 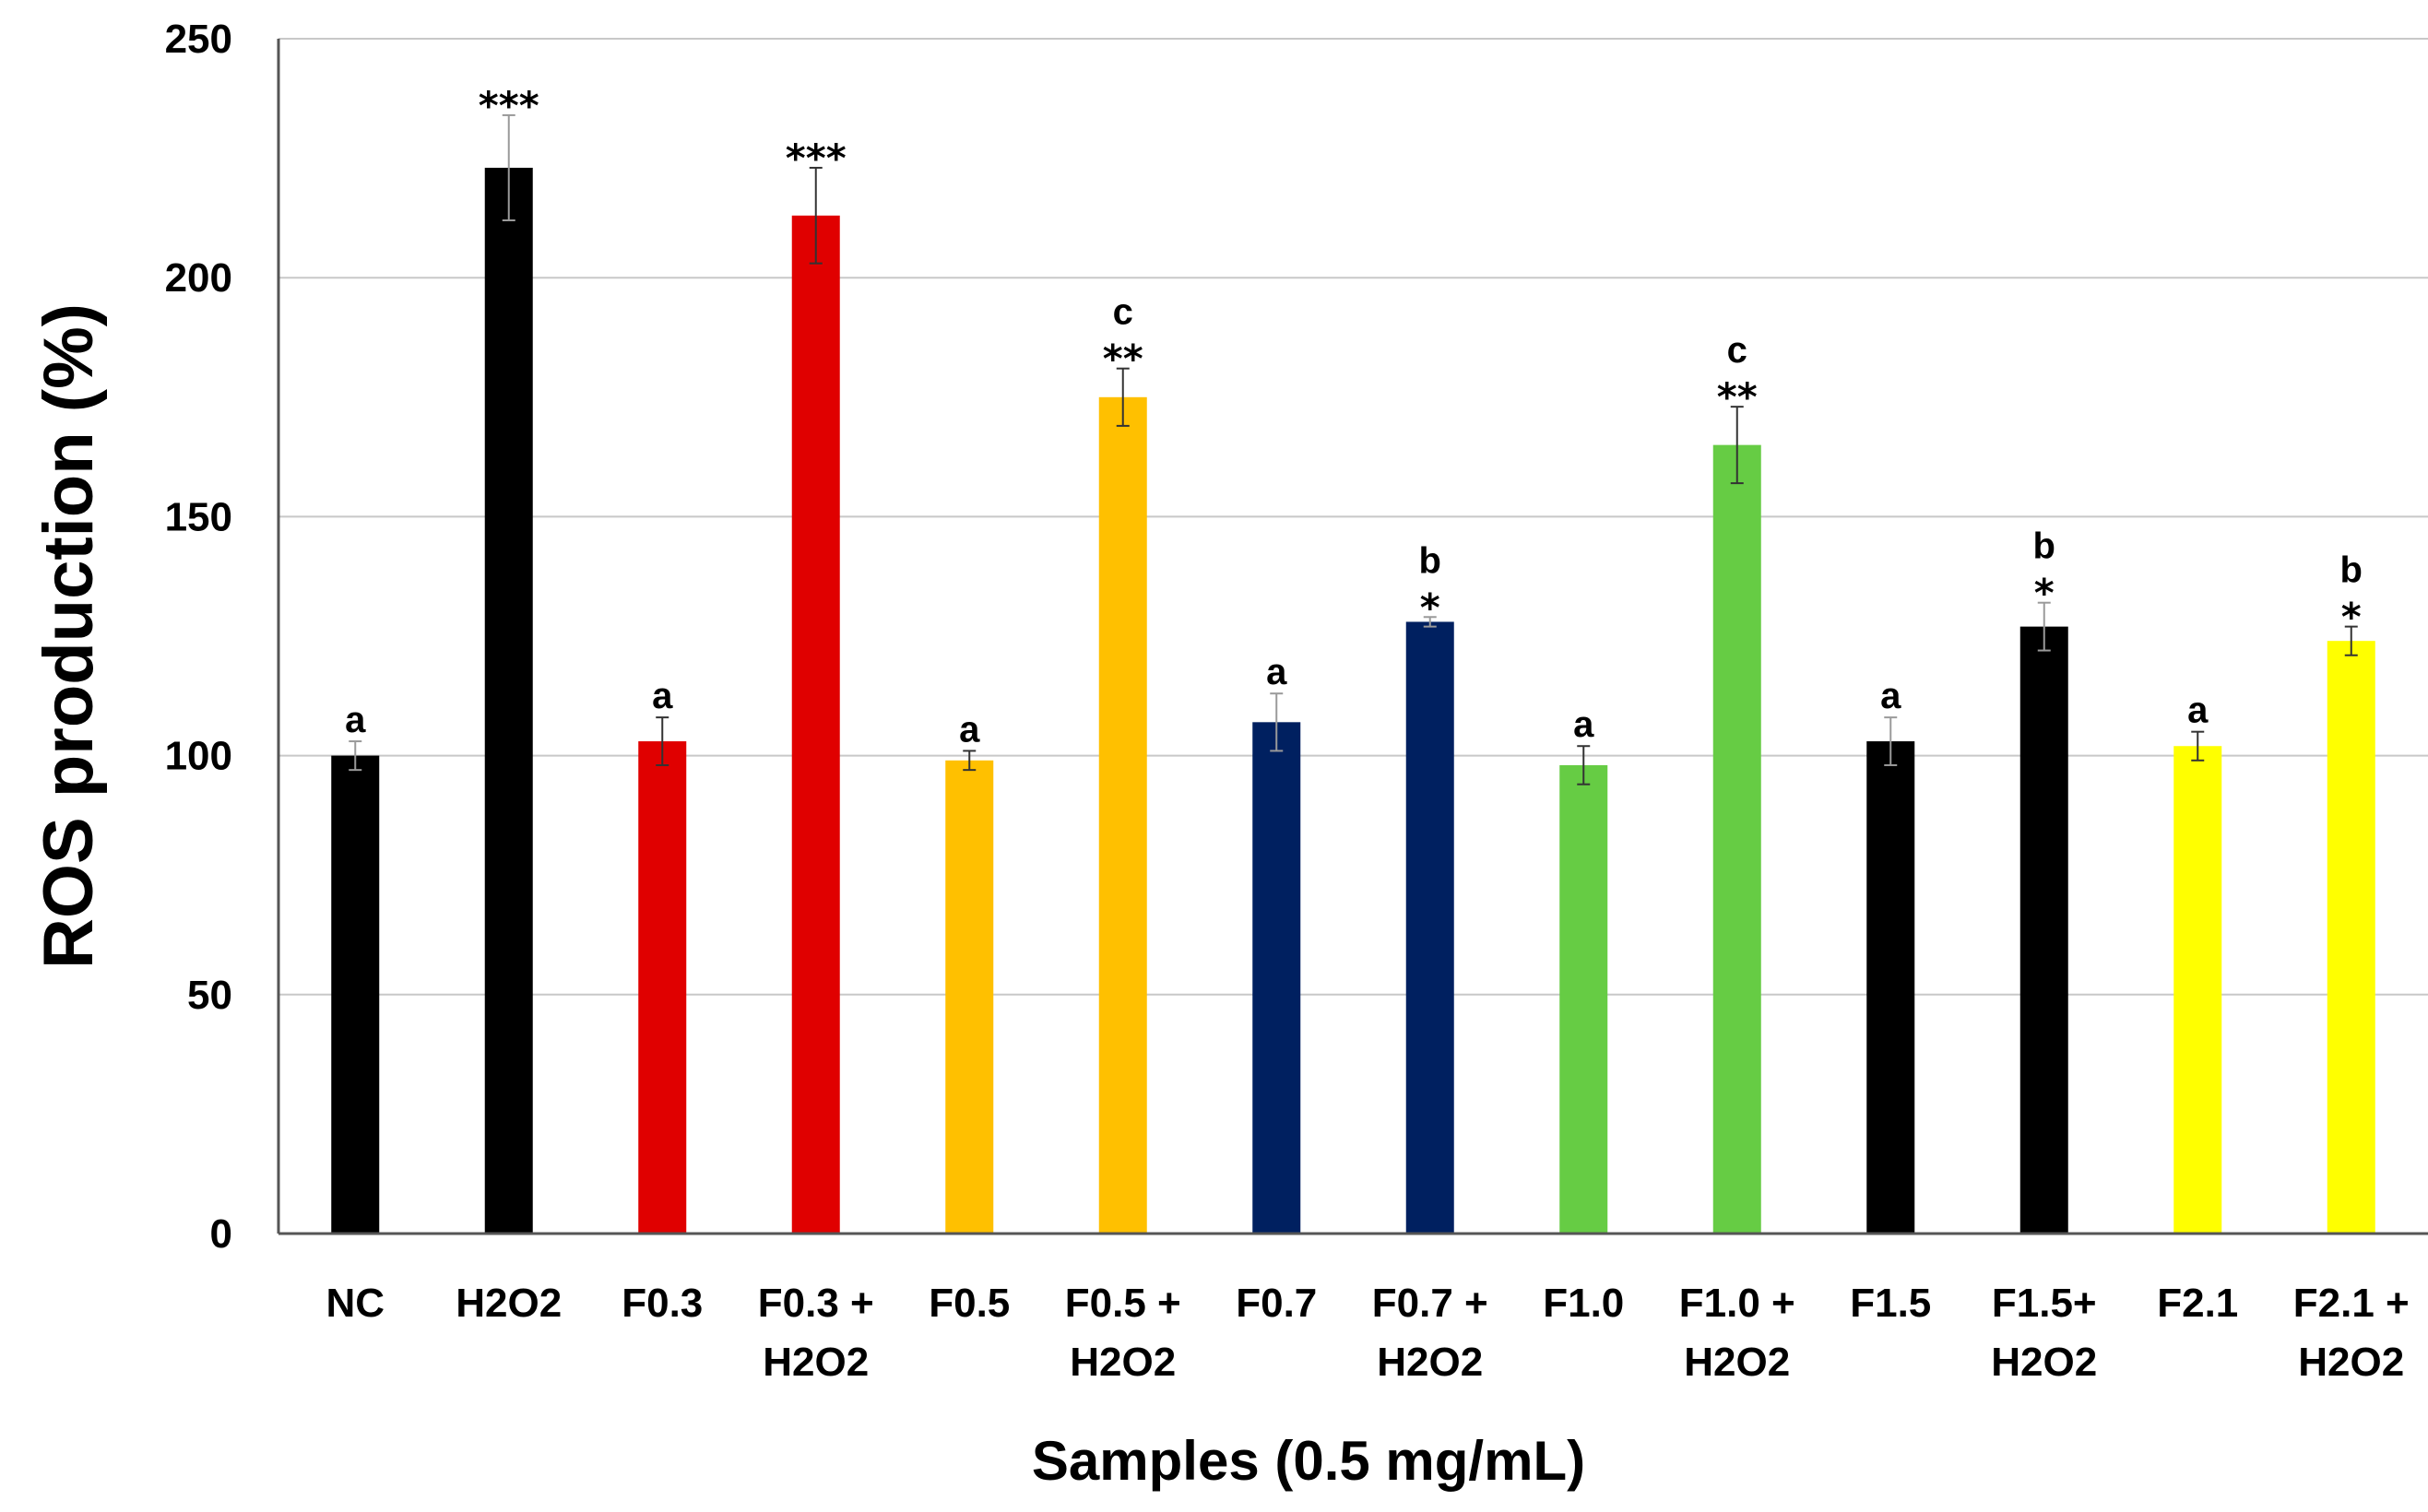 What do you see at coordinates (69, 636) in the screenshot?
I see `y-axis-title: ROS production (%)` at bounding box center [69, 636].